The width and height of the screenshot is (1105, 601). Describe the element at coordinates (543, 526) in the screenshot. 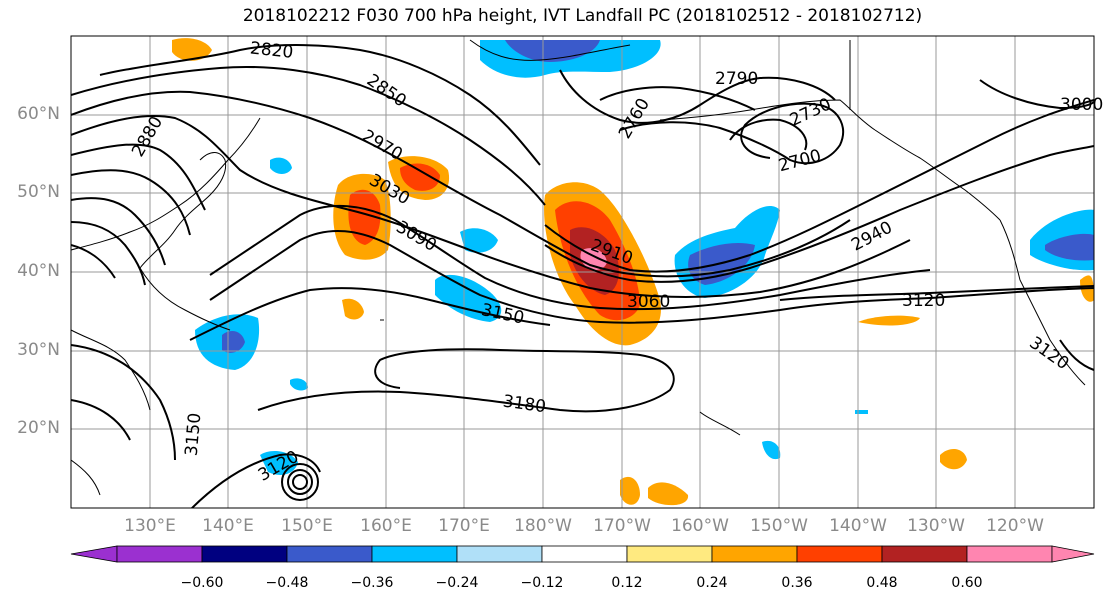

I see `lon-label: 180°W` at that location.